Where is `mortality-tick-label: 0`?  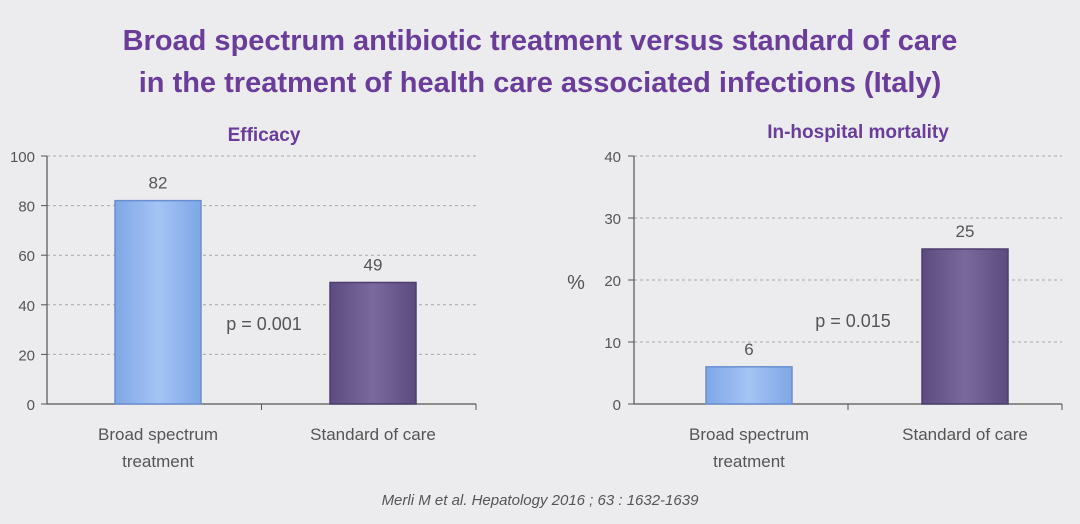 mortality-tick-label: 0 is located at coordinates (617, 405).